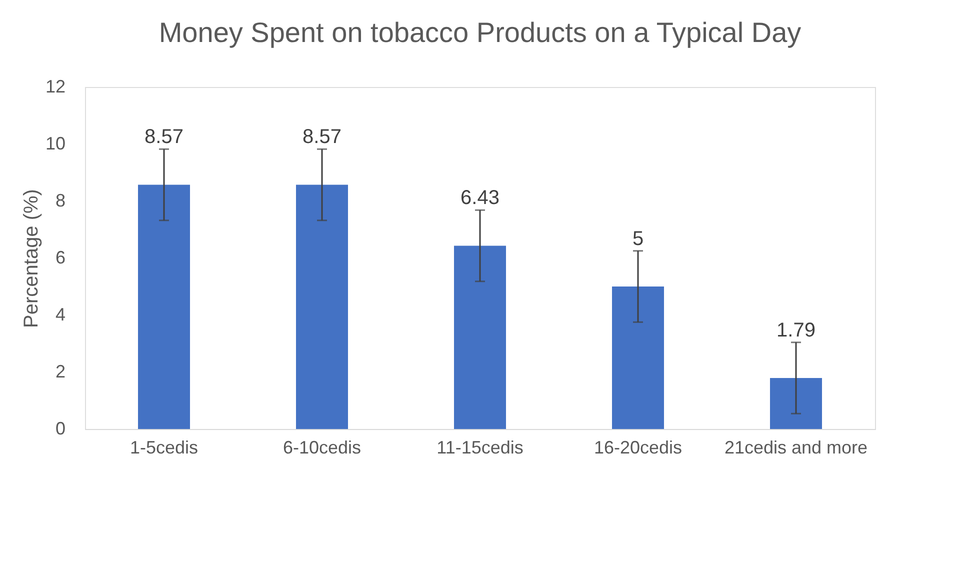  Describe the element at coordinates (322, 448) in the screenshot. I see `x-tick-label: 6-10cedis` at that location.